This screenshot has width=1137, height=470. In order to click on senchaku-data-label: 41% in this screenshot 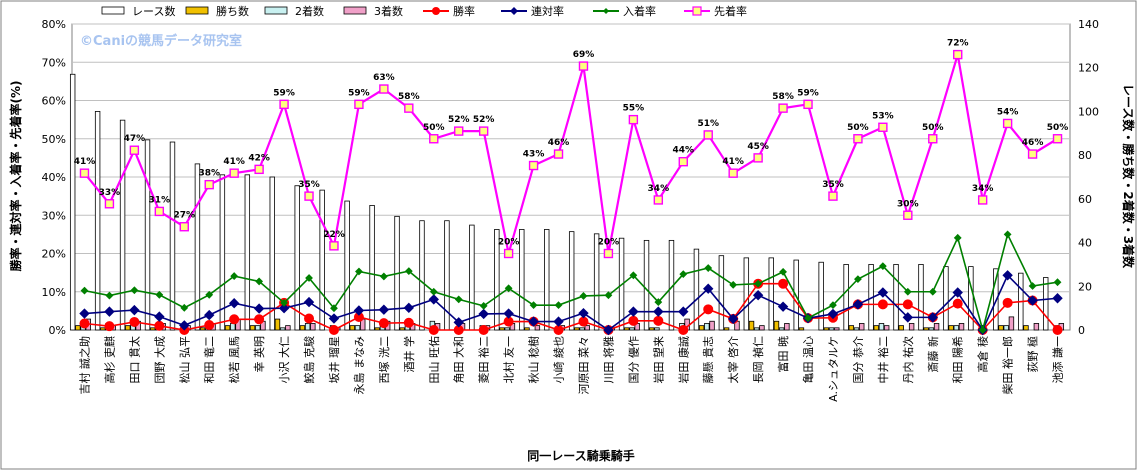, I will do `click(733, 162)`.